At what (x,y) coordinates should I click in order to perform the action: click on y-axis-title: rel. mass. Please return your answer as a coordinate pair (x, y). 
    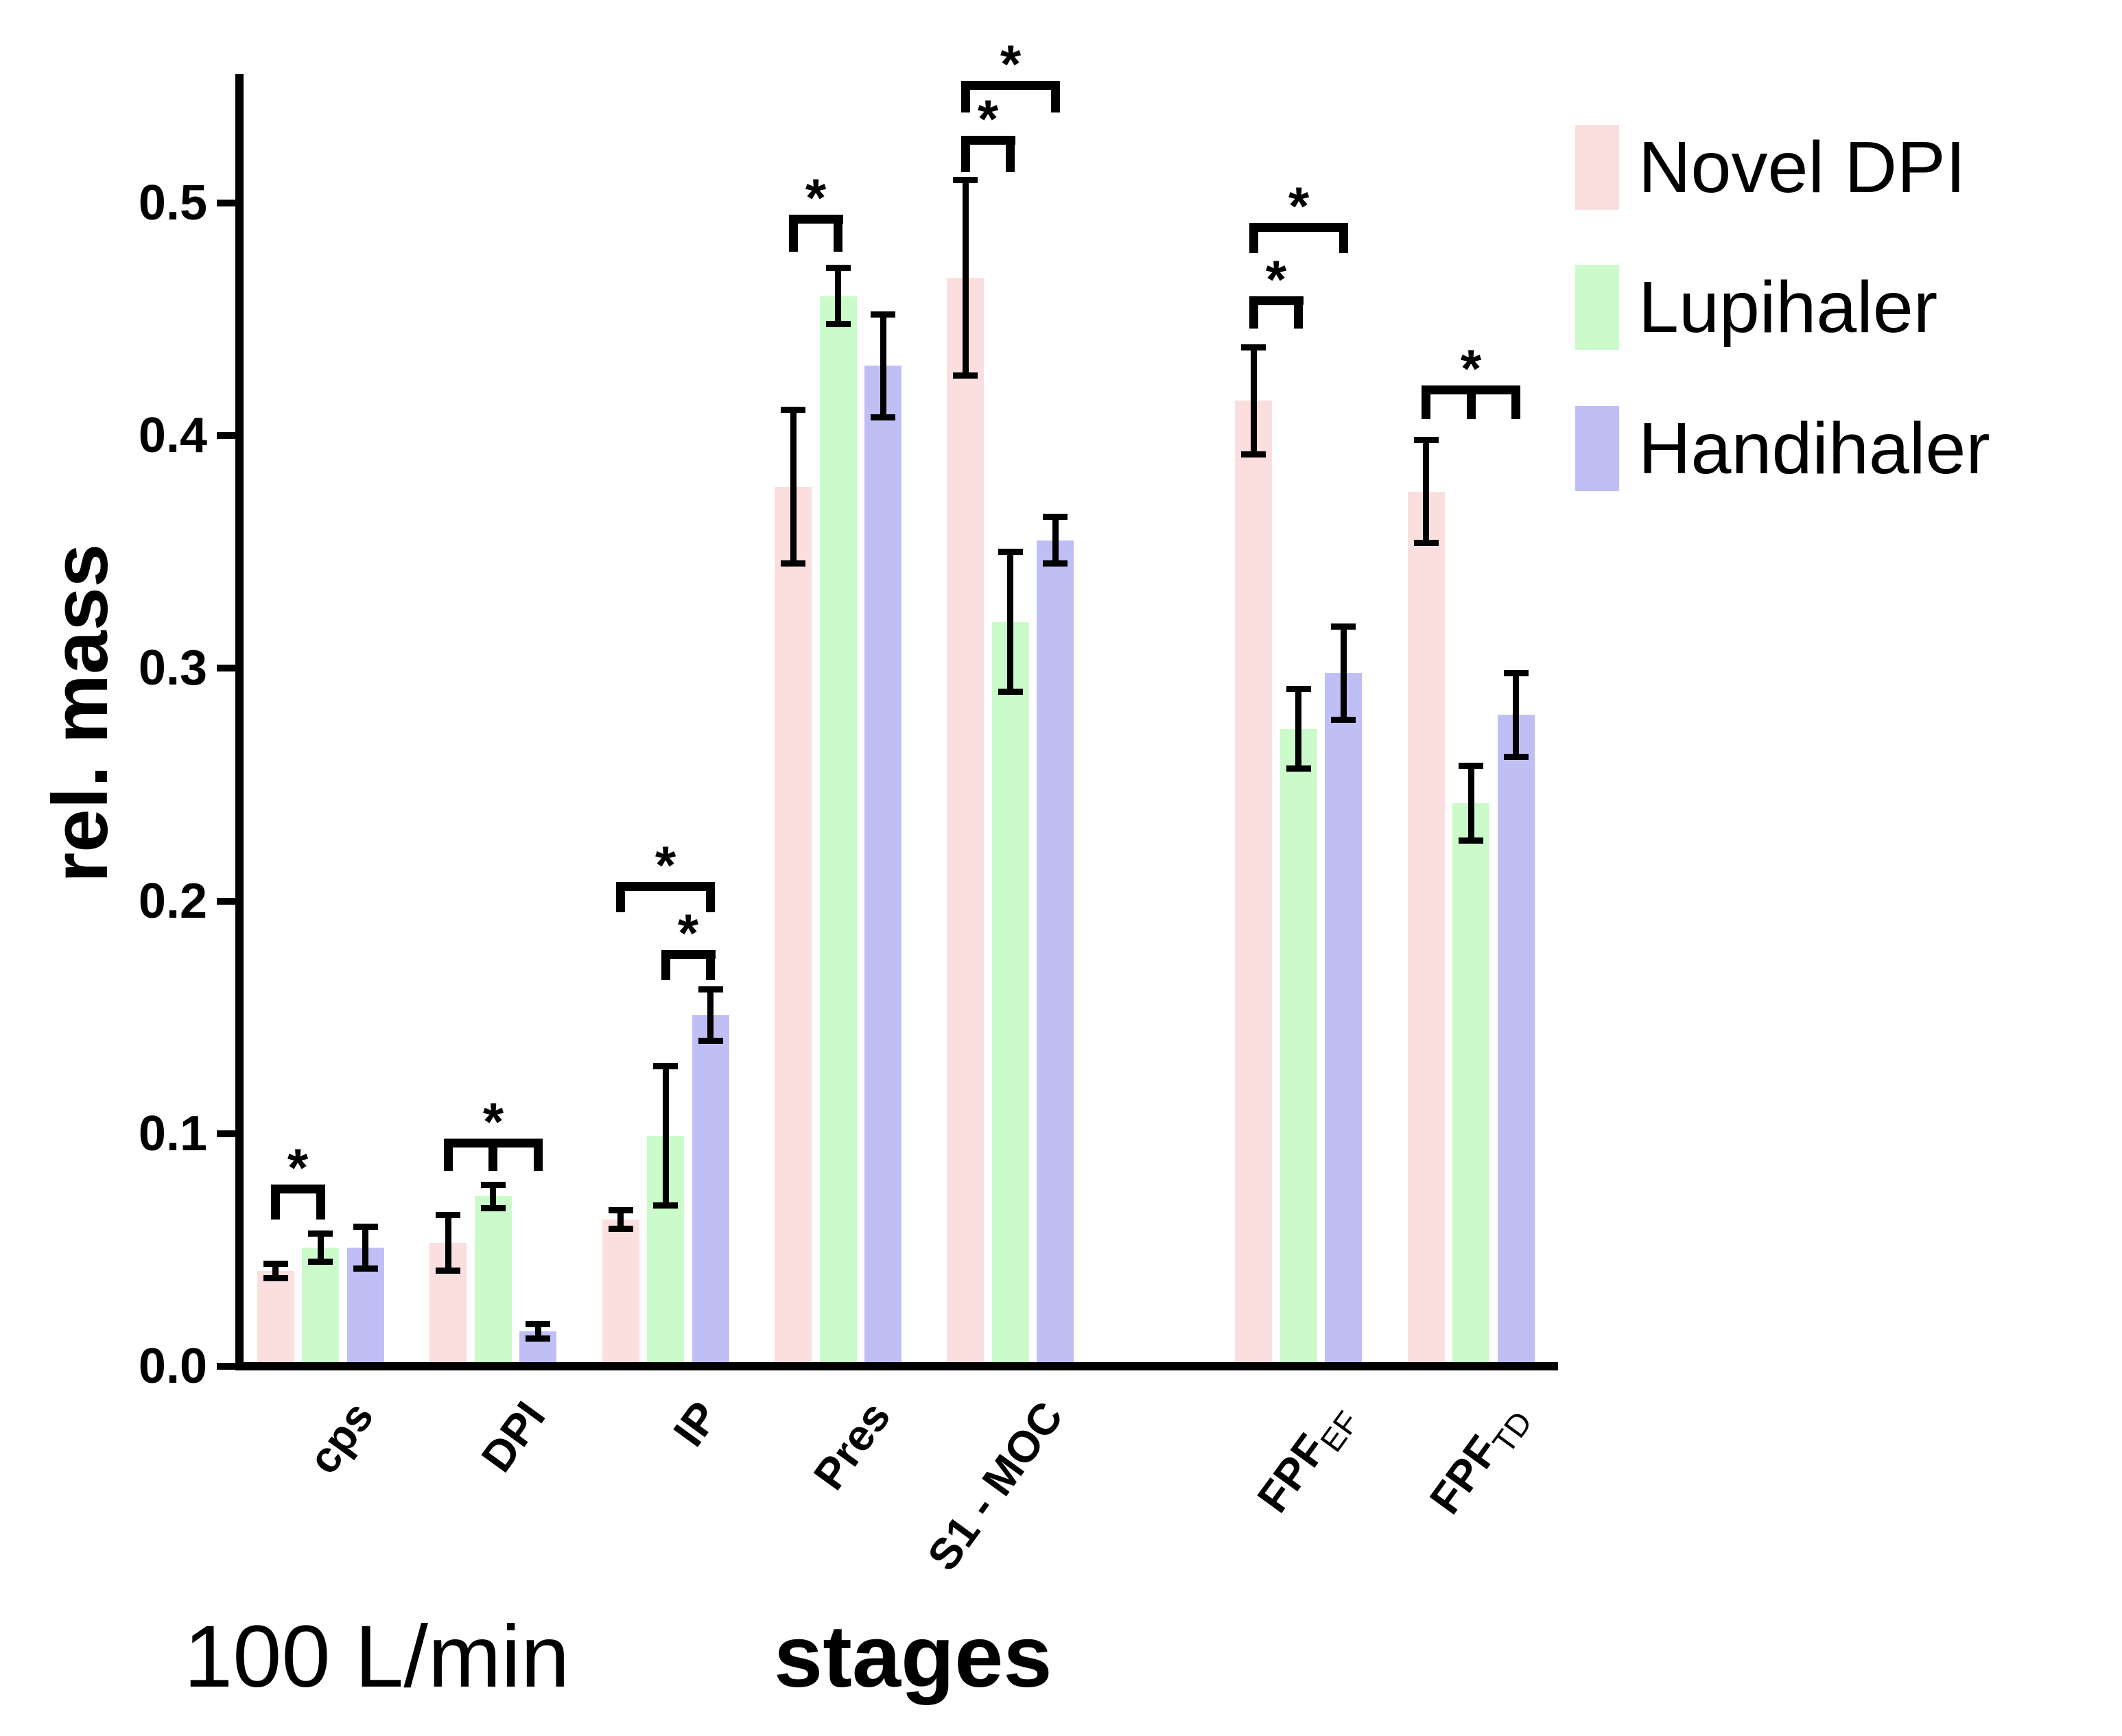
    Looking at the image, I should click on (80, 713).